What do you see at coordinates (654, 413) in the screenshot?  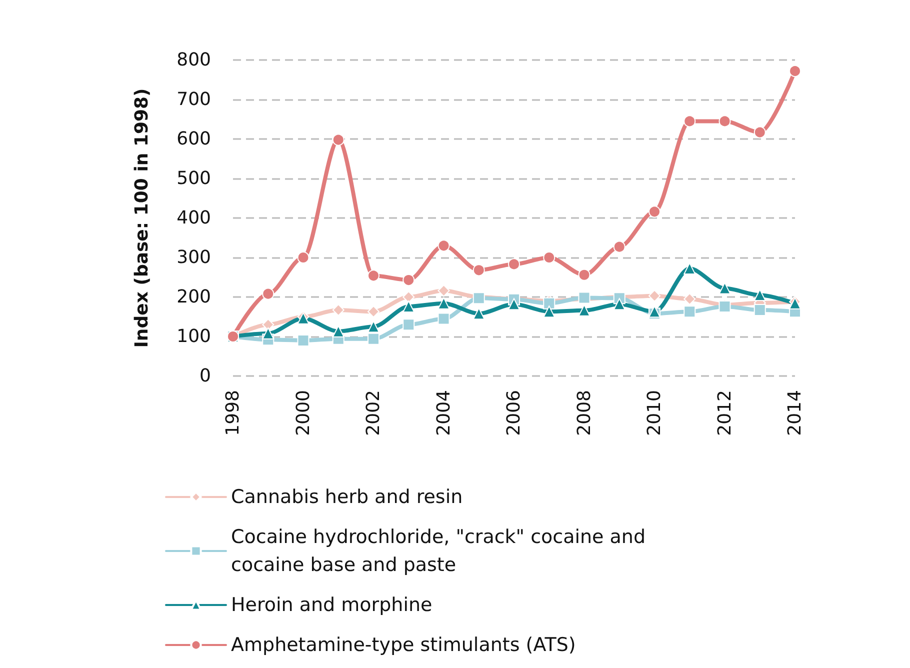 I see `x-tick-label: 2010` at bounding box center [654, 413].